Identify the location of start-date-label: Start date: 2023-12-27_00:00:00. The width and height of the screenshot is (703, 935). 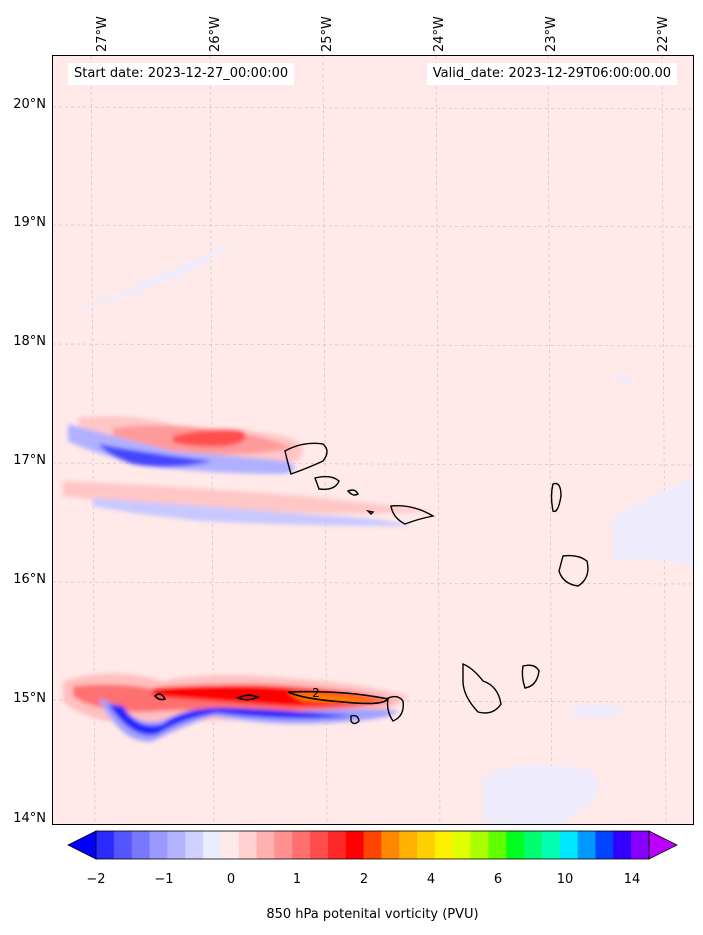
(181, 74).